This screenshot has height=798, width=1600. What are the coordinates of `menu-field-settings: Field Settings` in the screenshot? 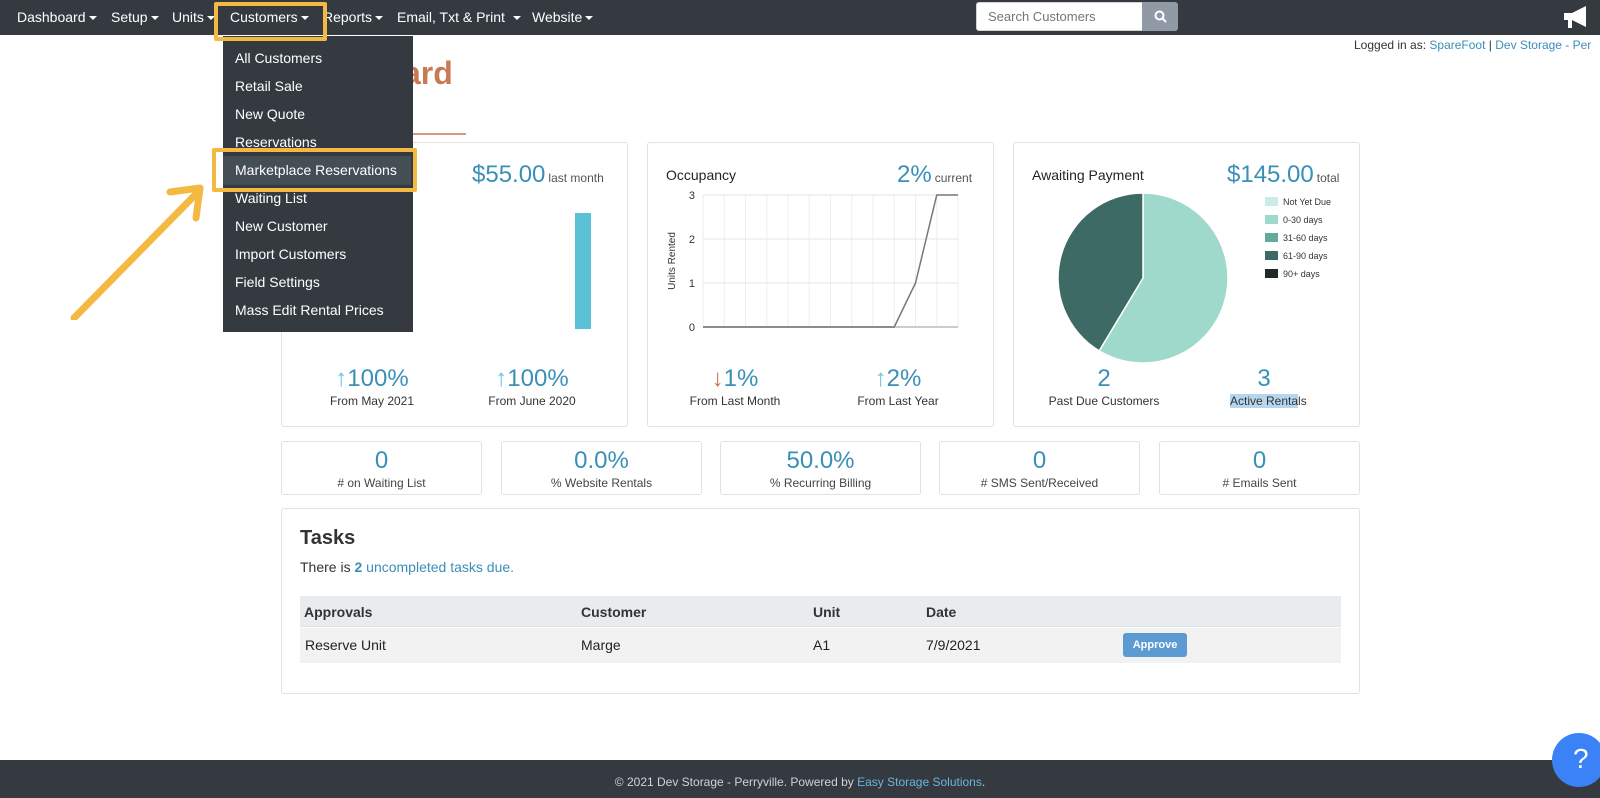 It's located at (277, 282).